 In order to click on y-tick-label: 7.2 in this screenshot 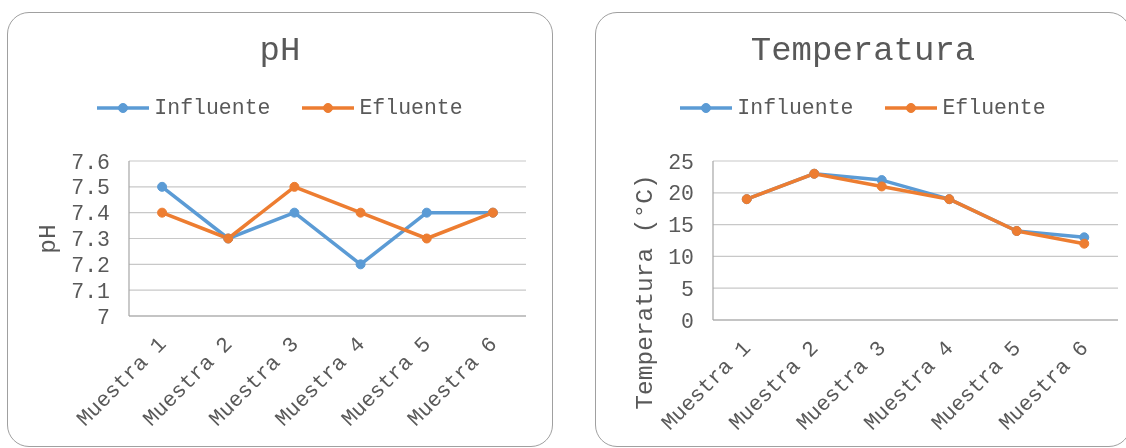, I will do `click(90, 265)`.